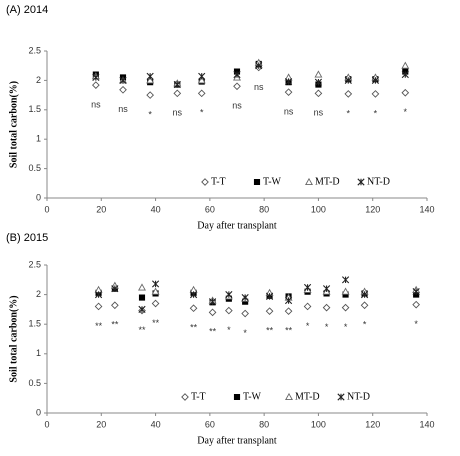 The height and width of the screenshot is (456, 460). What do you see at coordinates (101, 424) in the screenshot?
I see `x-tick-label: 20` at bounding box center [101, 424].